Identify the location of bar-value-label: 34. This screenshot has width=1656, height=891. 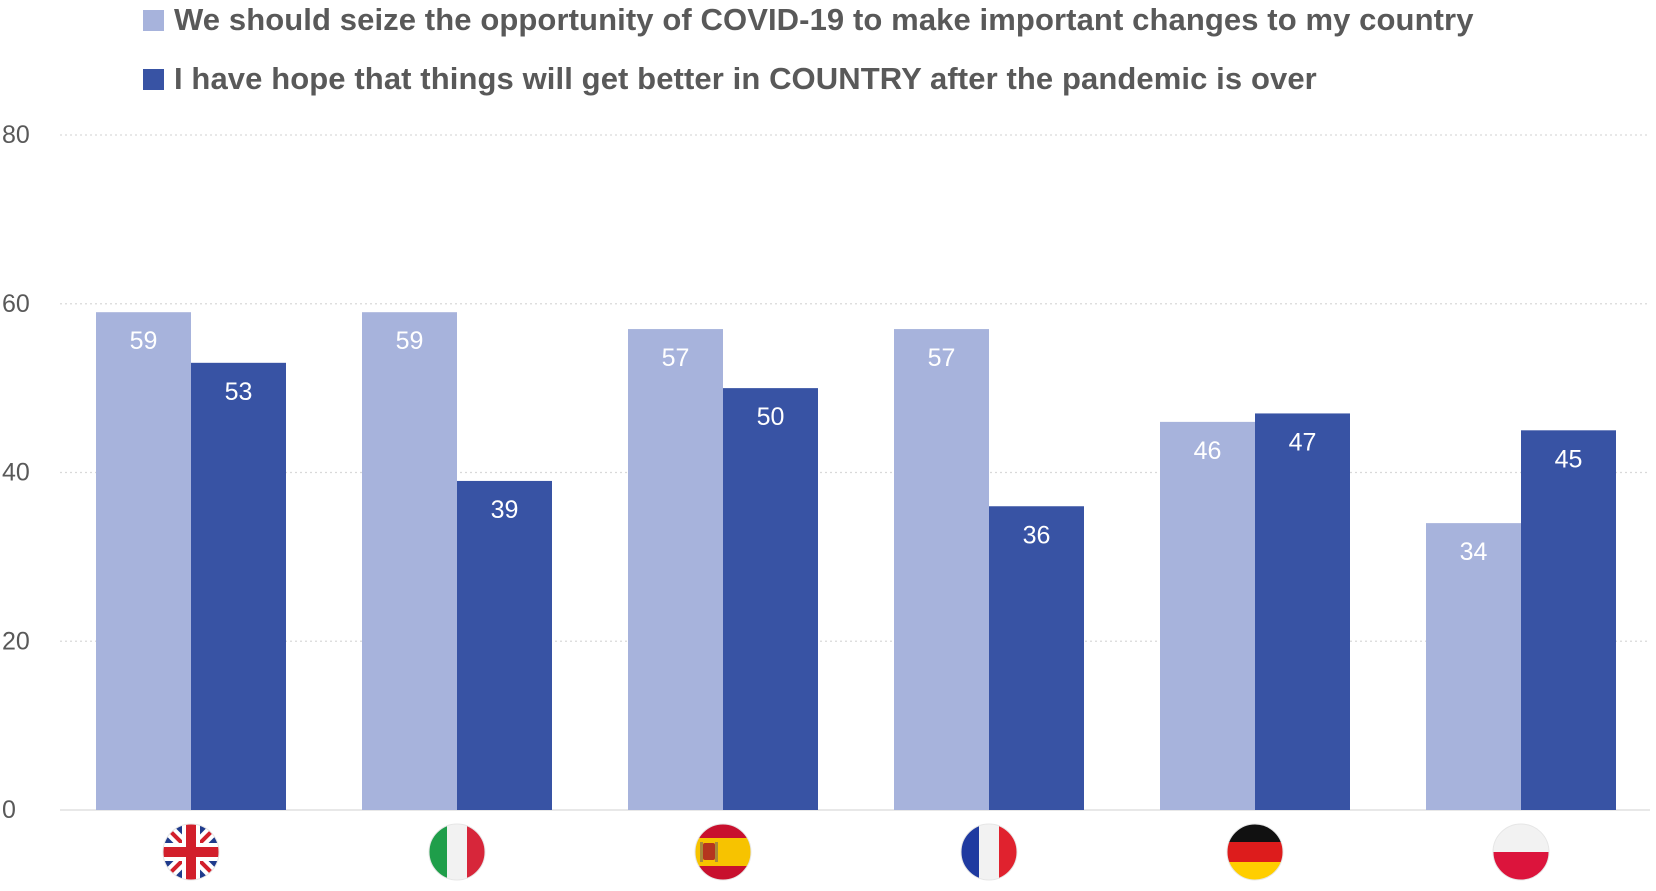
(1474, 552).